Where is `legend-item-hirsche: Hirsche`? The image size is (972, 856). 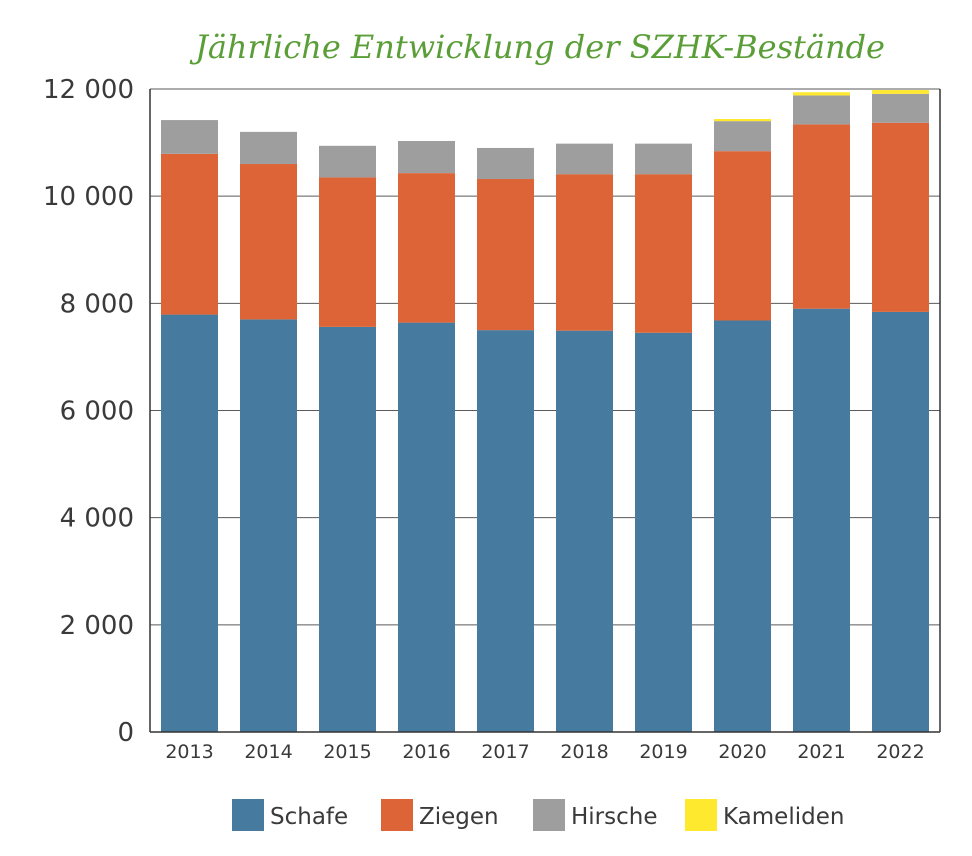 legend-item-hirsche: Hirsche is located at coordinates (595, 815).